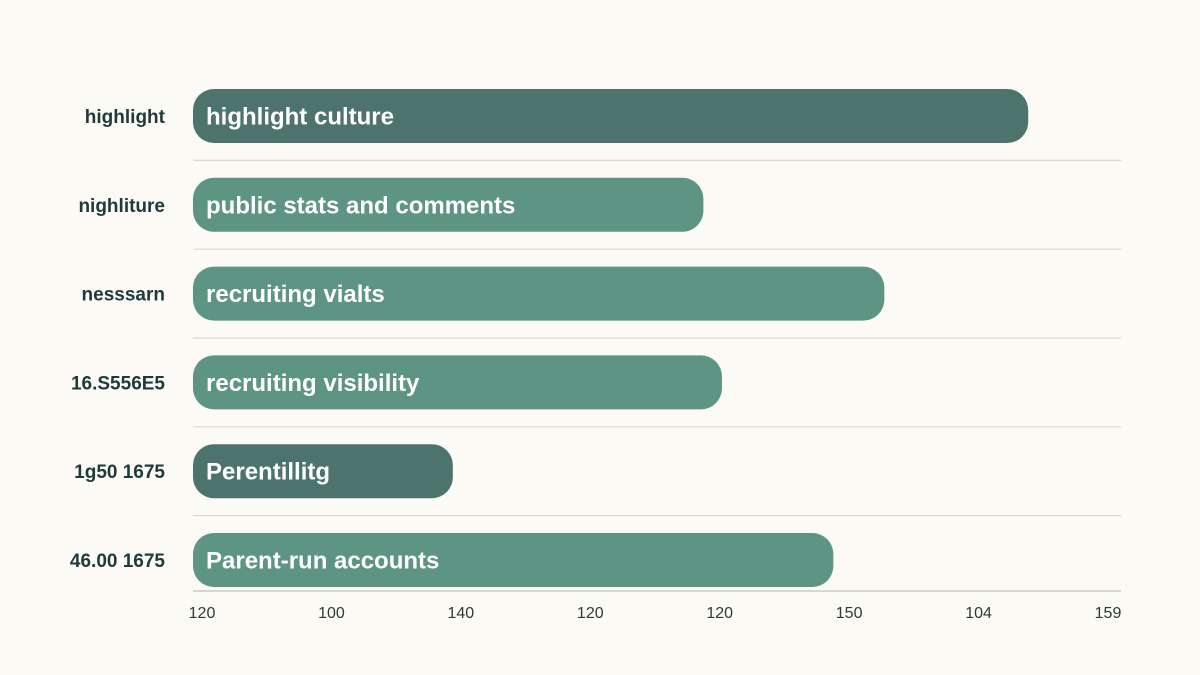 The height and width of the screenshot is (675, 1200). I want to click on x-tick-label: 140, so click(461, 613).